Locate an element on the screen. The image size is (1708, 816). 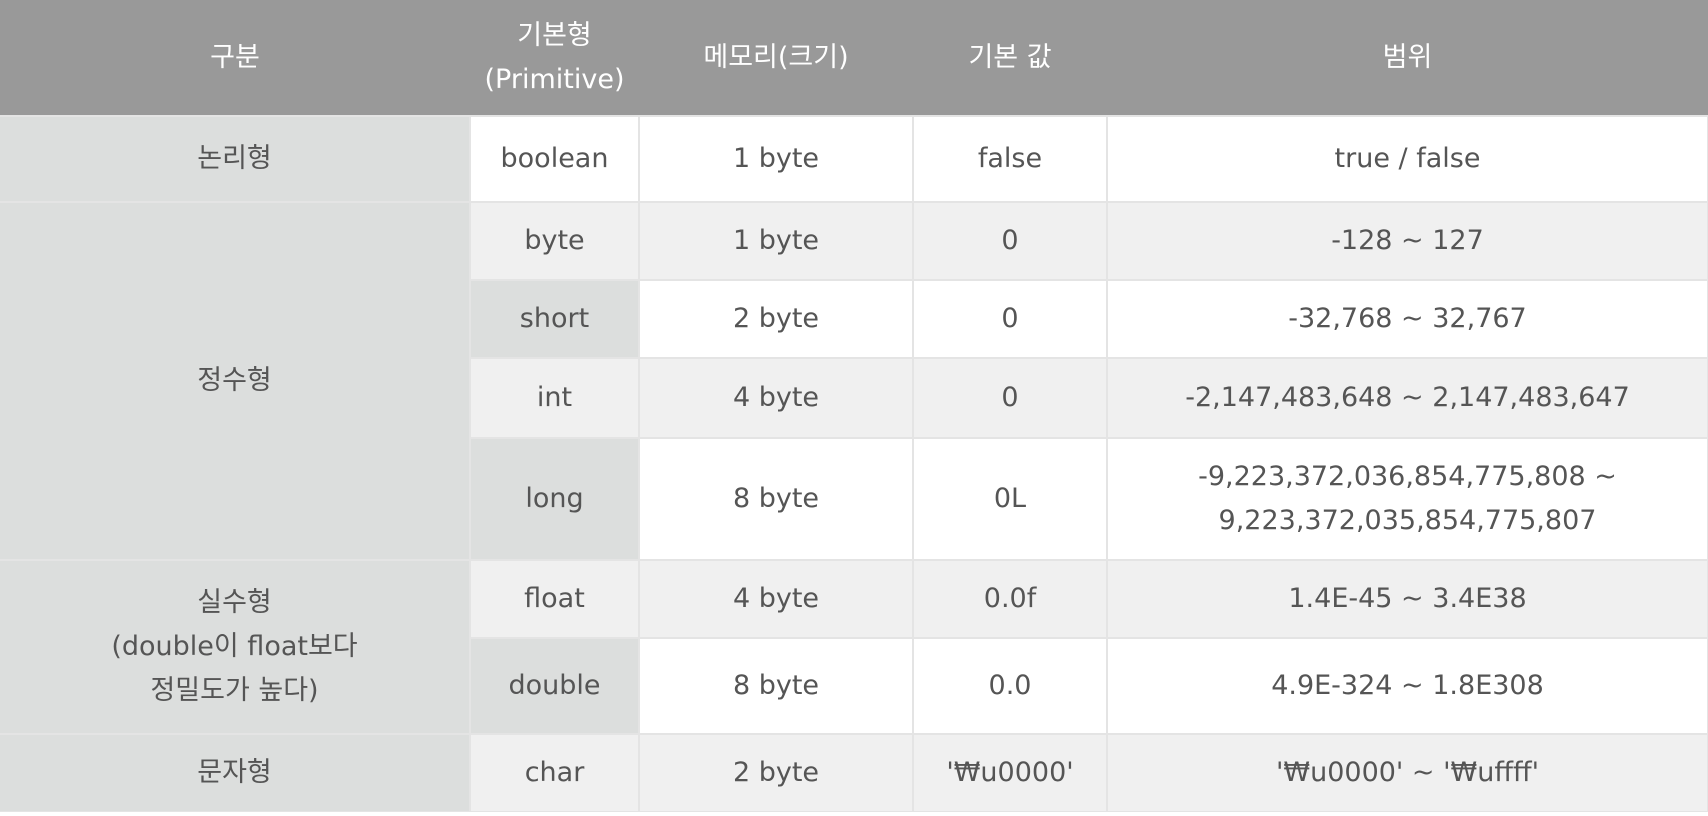
table-row: 논리형 boolean 1 byte false true / false is located at coordinates (854, 159).